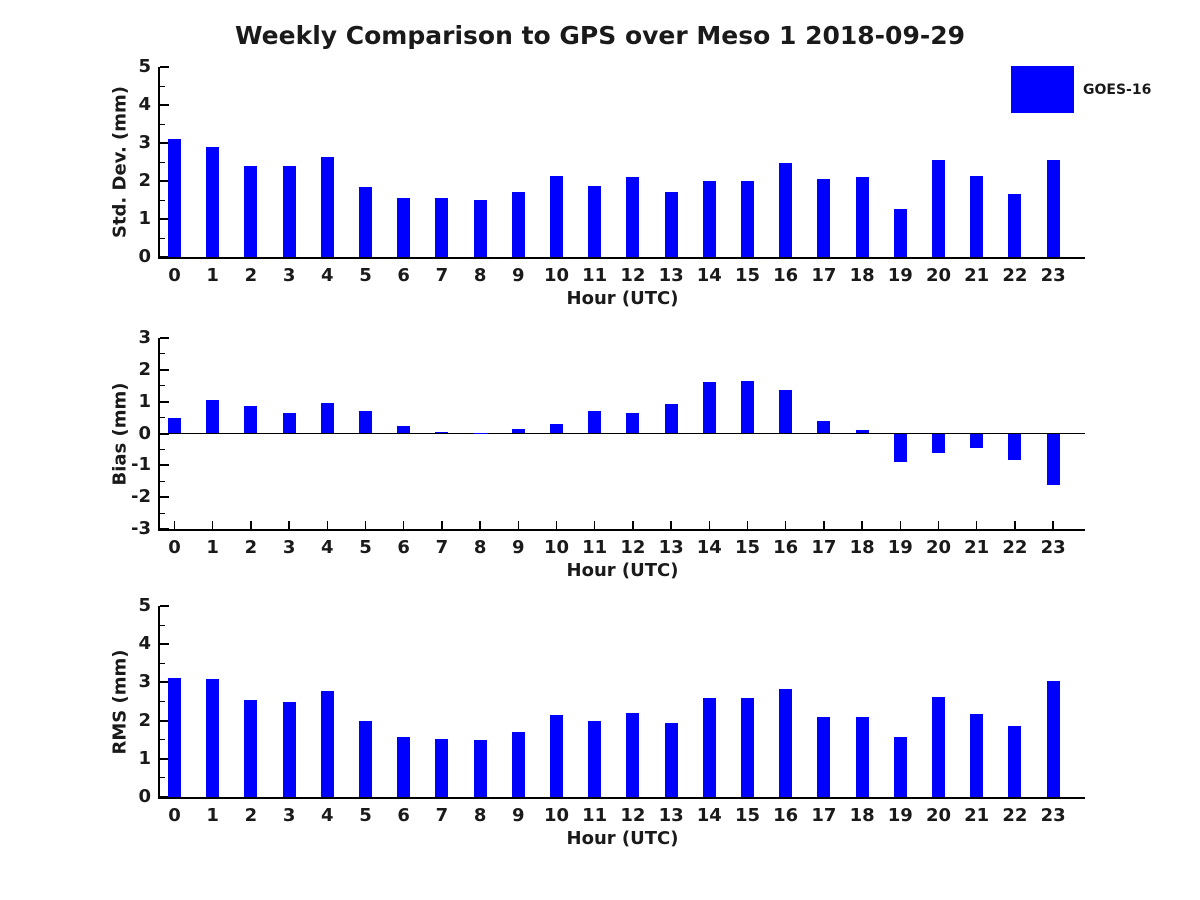 The image size is (1200, 900). What do you see at coordinates (747, 219) in the screenshot?
I see `bar-std-dev-h15` at bounding box center [747, 219].